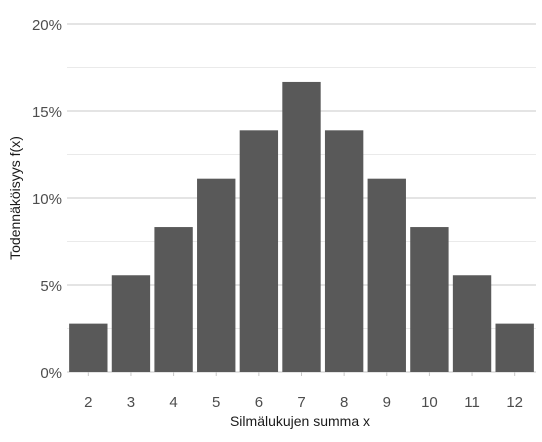  I want to click on y-tick-label: 0%, so click(51, 373).